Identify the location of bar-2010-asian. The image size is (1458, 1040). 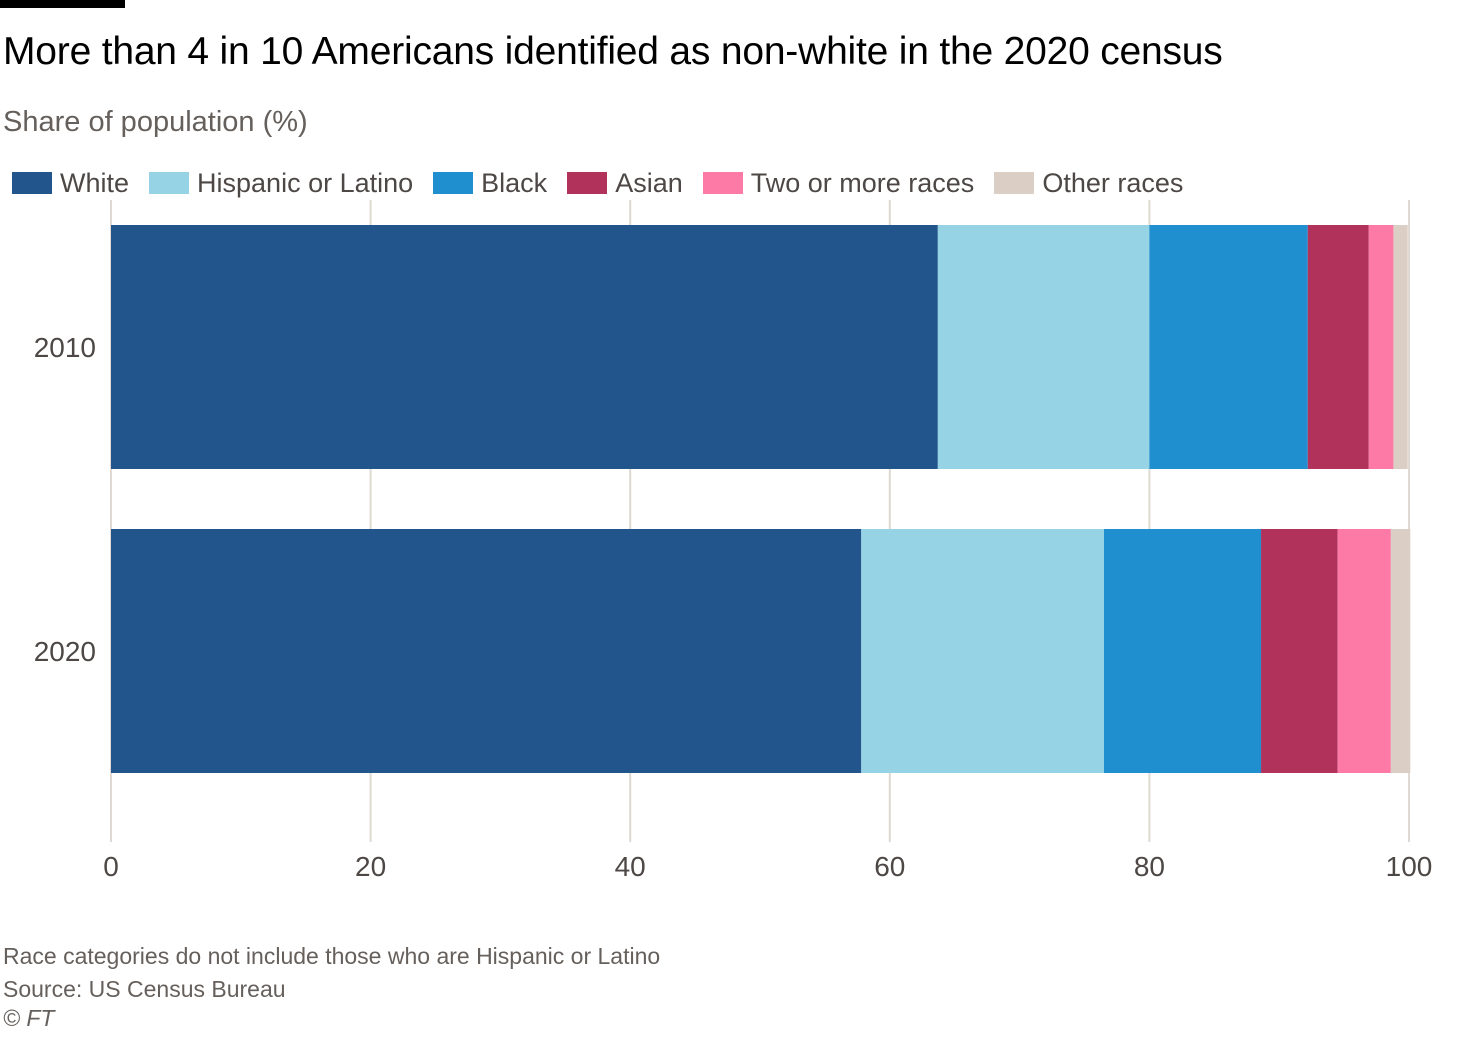
(1338, 347).